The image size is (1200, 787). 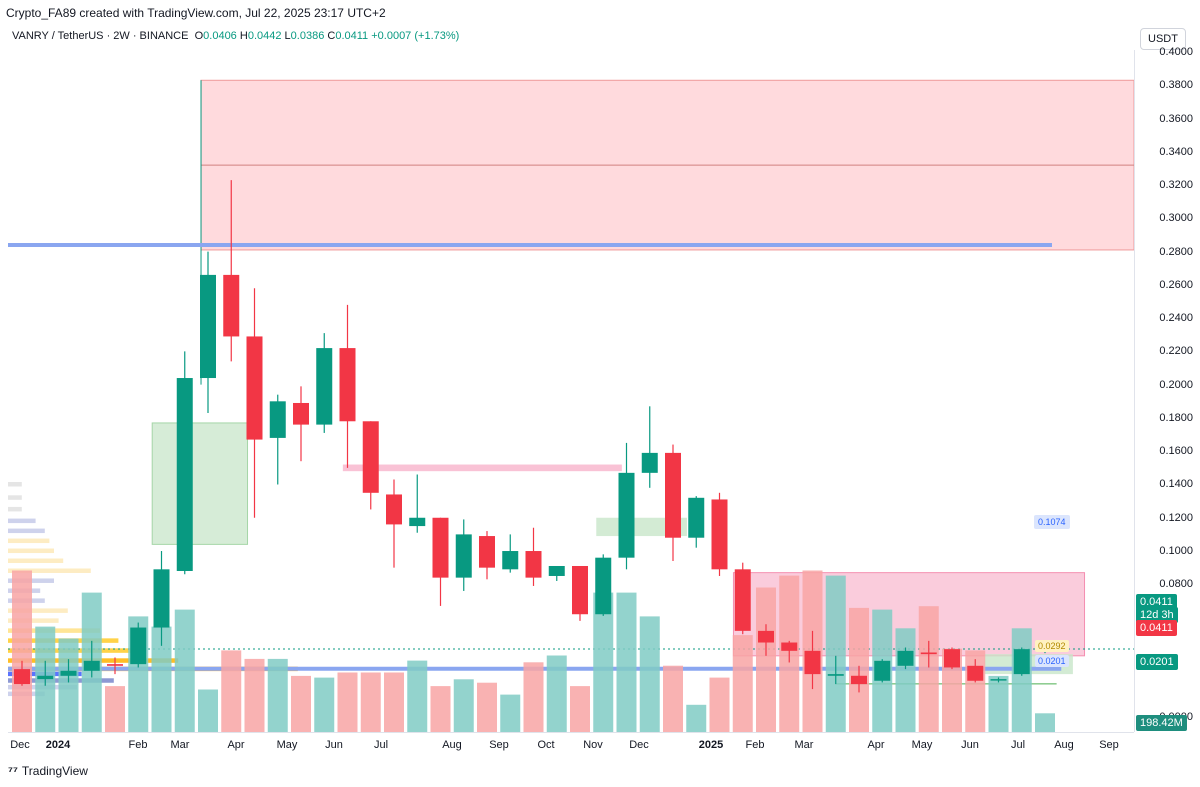 I want to click on time-tick-label: Feb, so click(x=755, y=745).